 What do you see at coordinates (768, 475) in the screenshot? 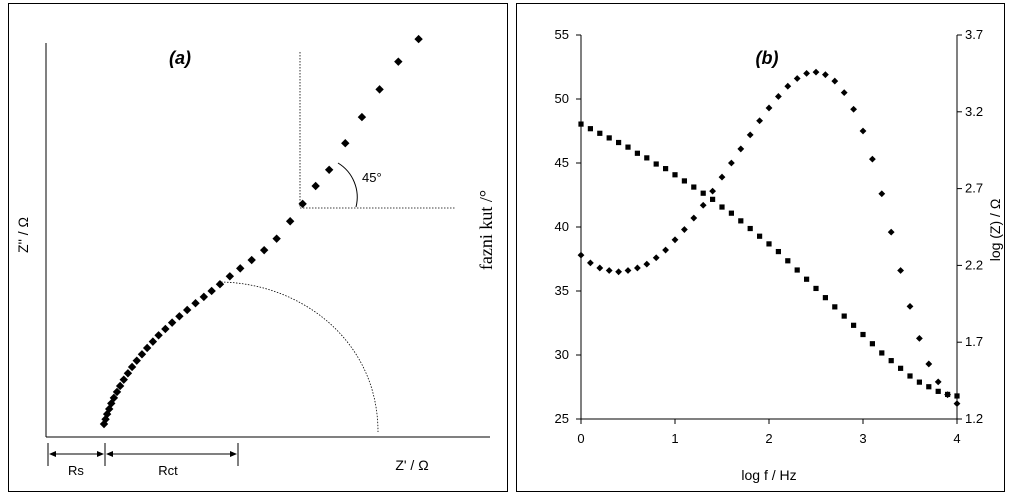
I see `panel-b-x-label: log f / Hz` at bounding box center [768, 475].